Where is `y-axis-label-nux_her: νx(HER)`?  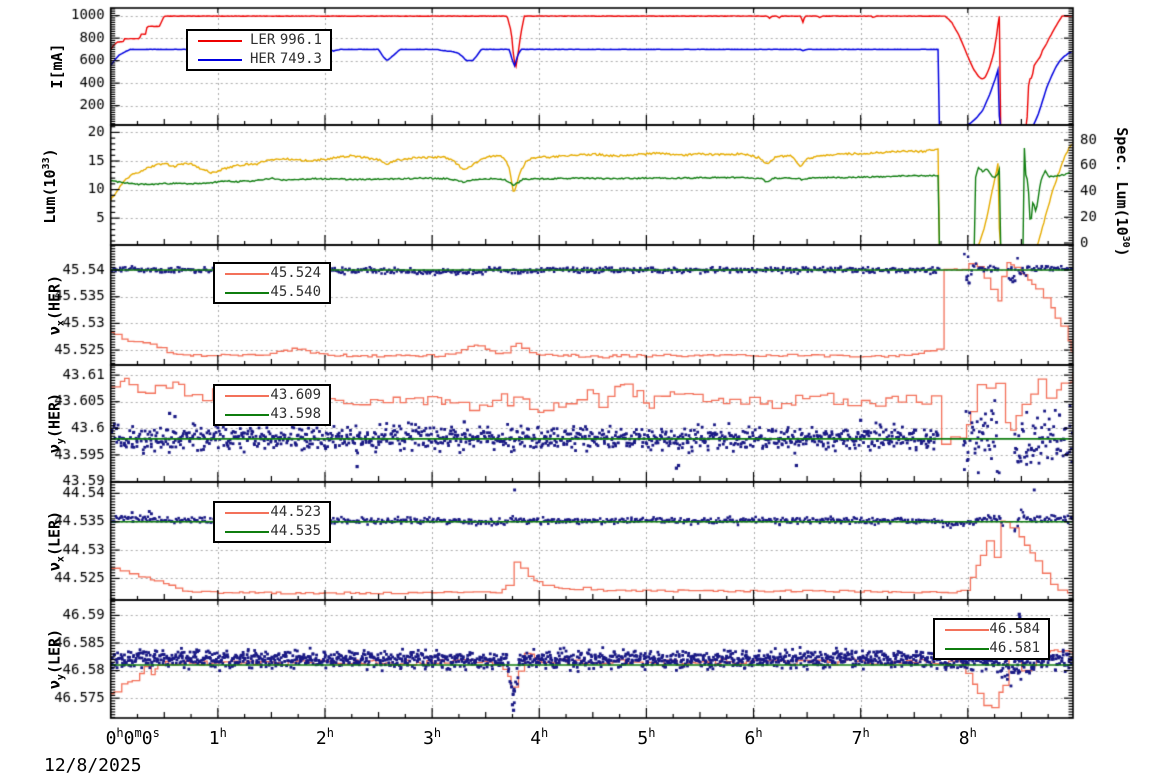 y-axis-label-nux_her: νx(HER) is located at coordinates (56, 305).